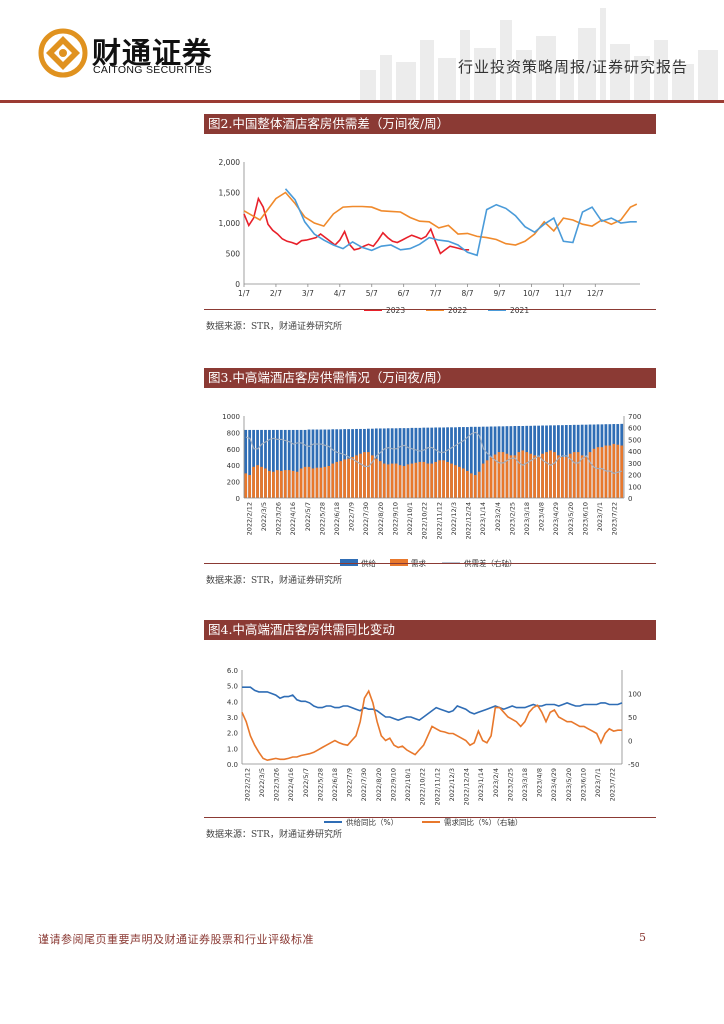  I want to click on x-tick-label: 2022/2/12, so click(249, 518).